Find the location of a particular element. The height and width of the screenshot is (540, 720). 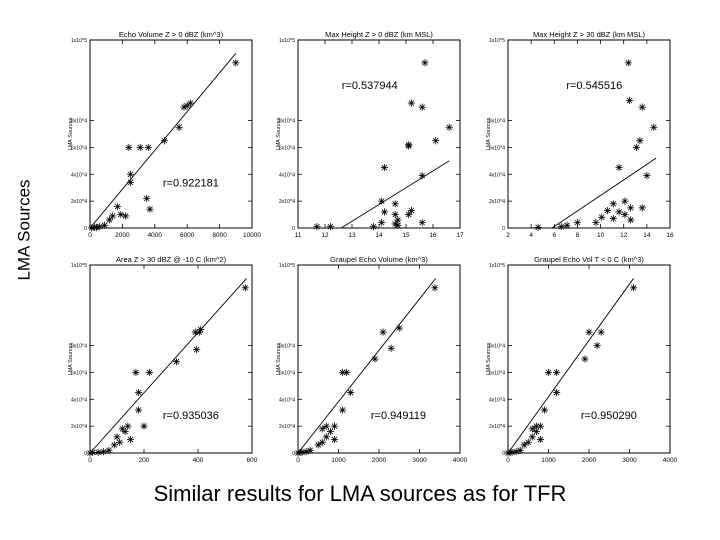

correlation-label: r=0.545516 is located at coordinates (594, 86).